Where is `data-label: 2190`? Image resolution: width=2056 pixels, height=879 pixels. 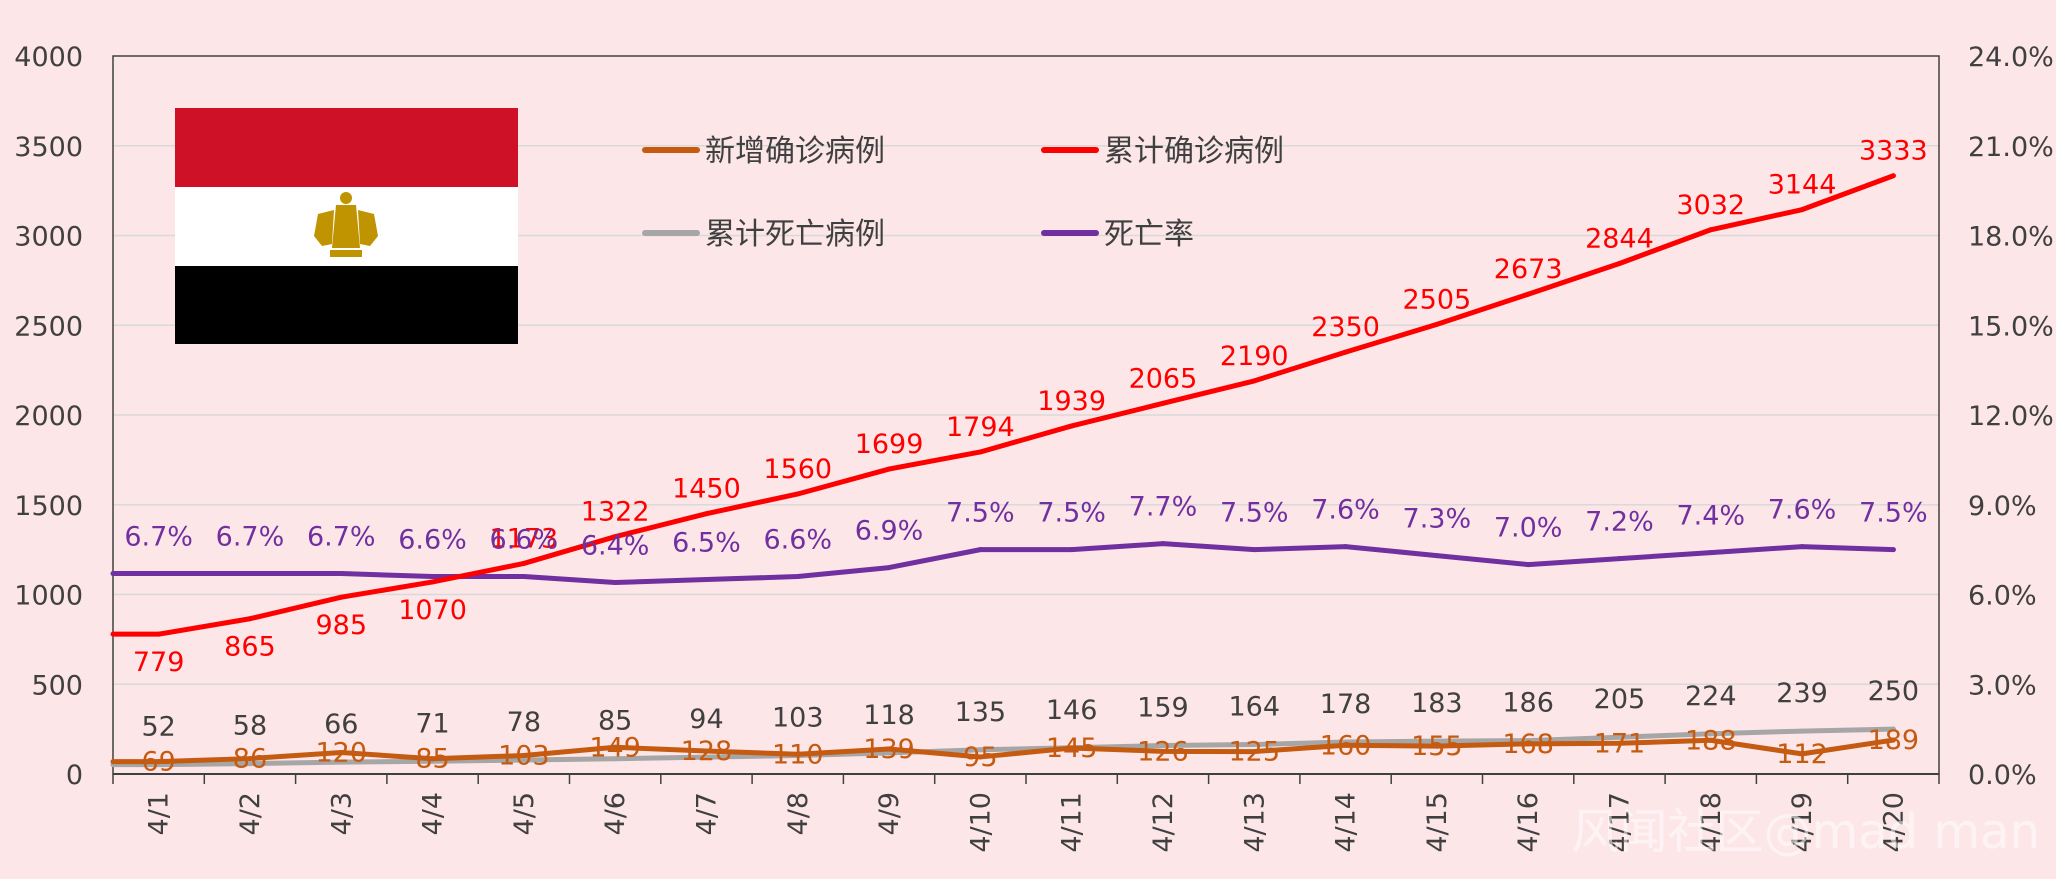 data-label: 2190 is located at coordinates (1254, 356).